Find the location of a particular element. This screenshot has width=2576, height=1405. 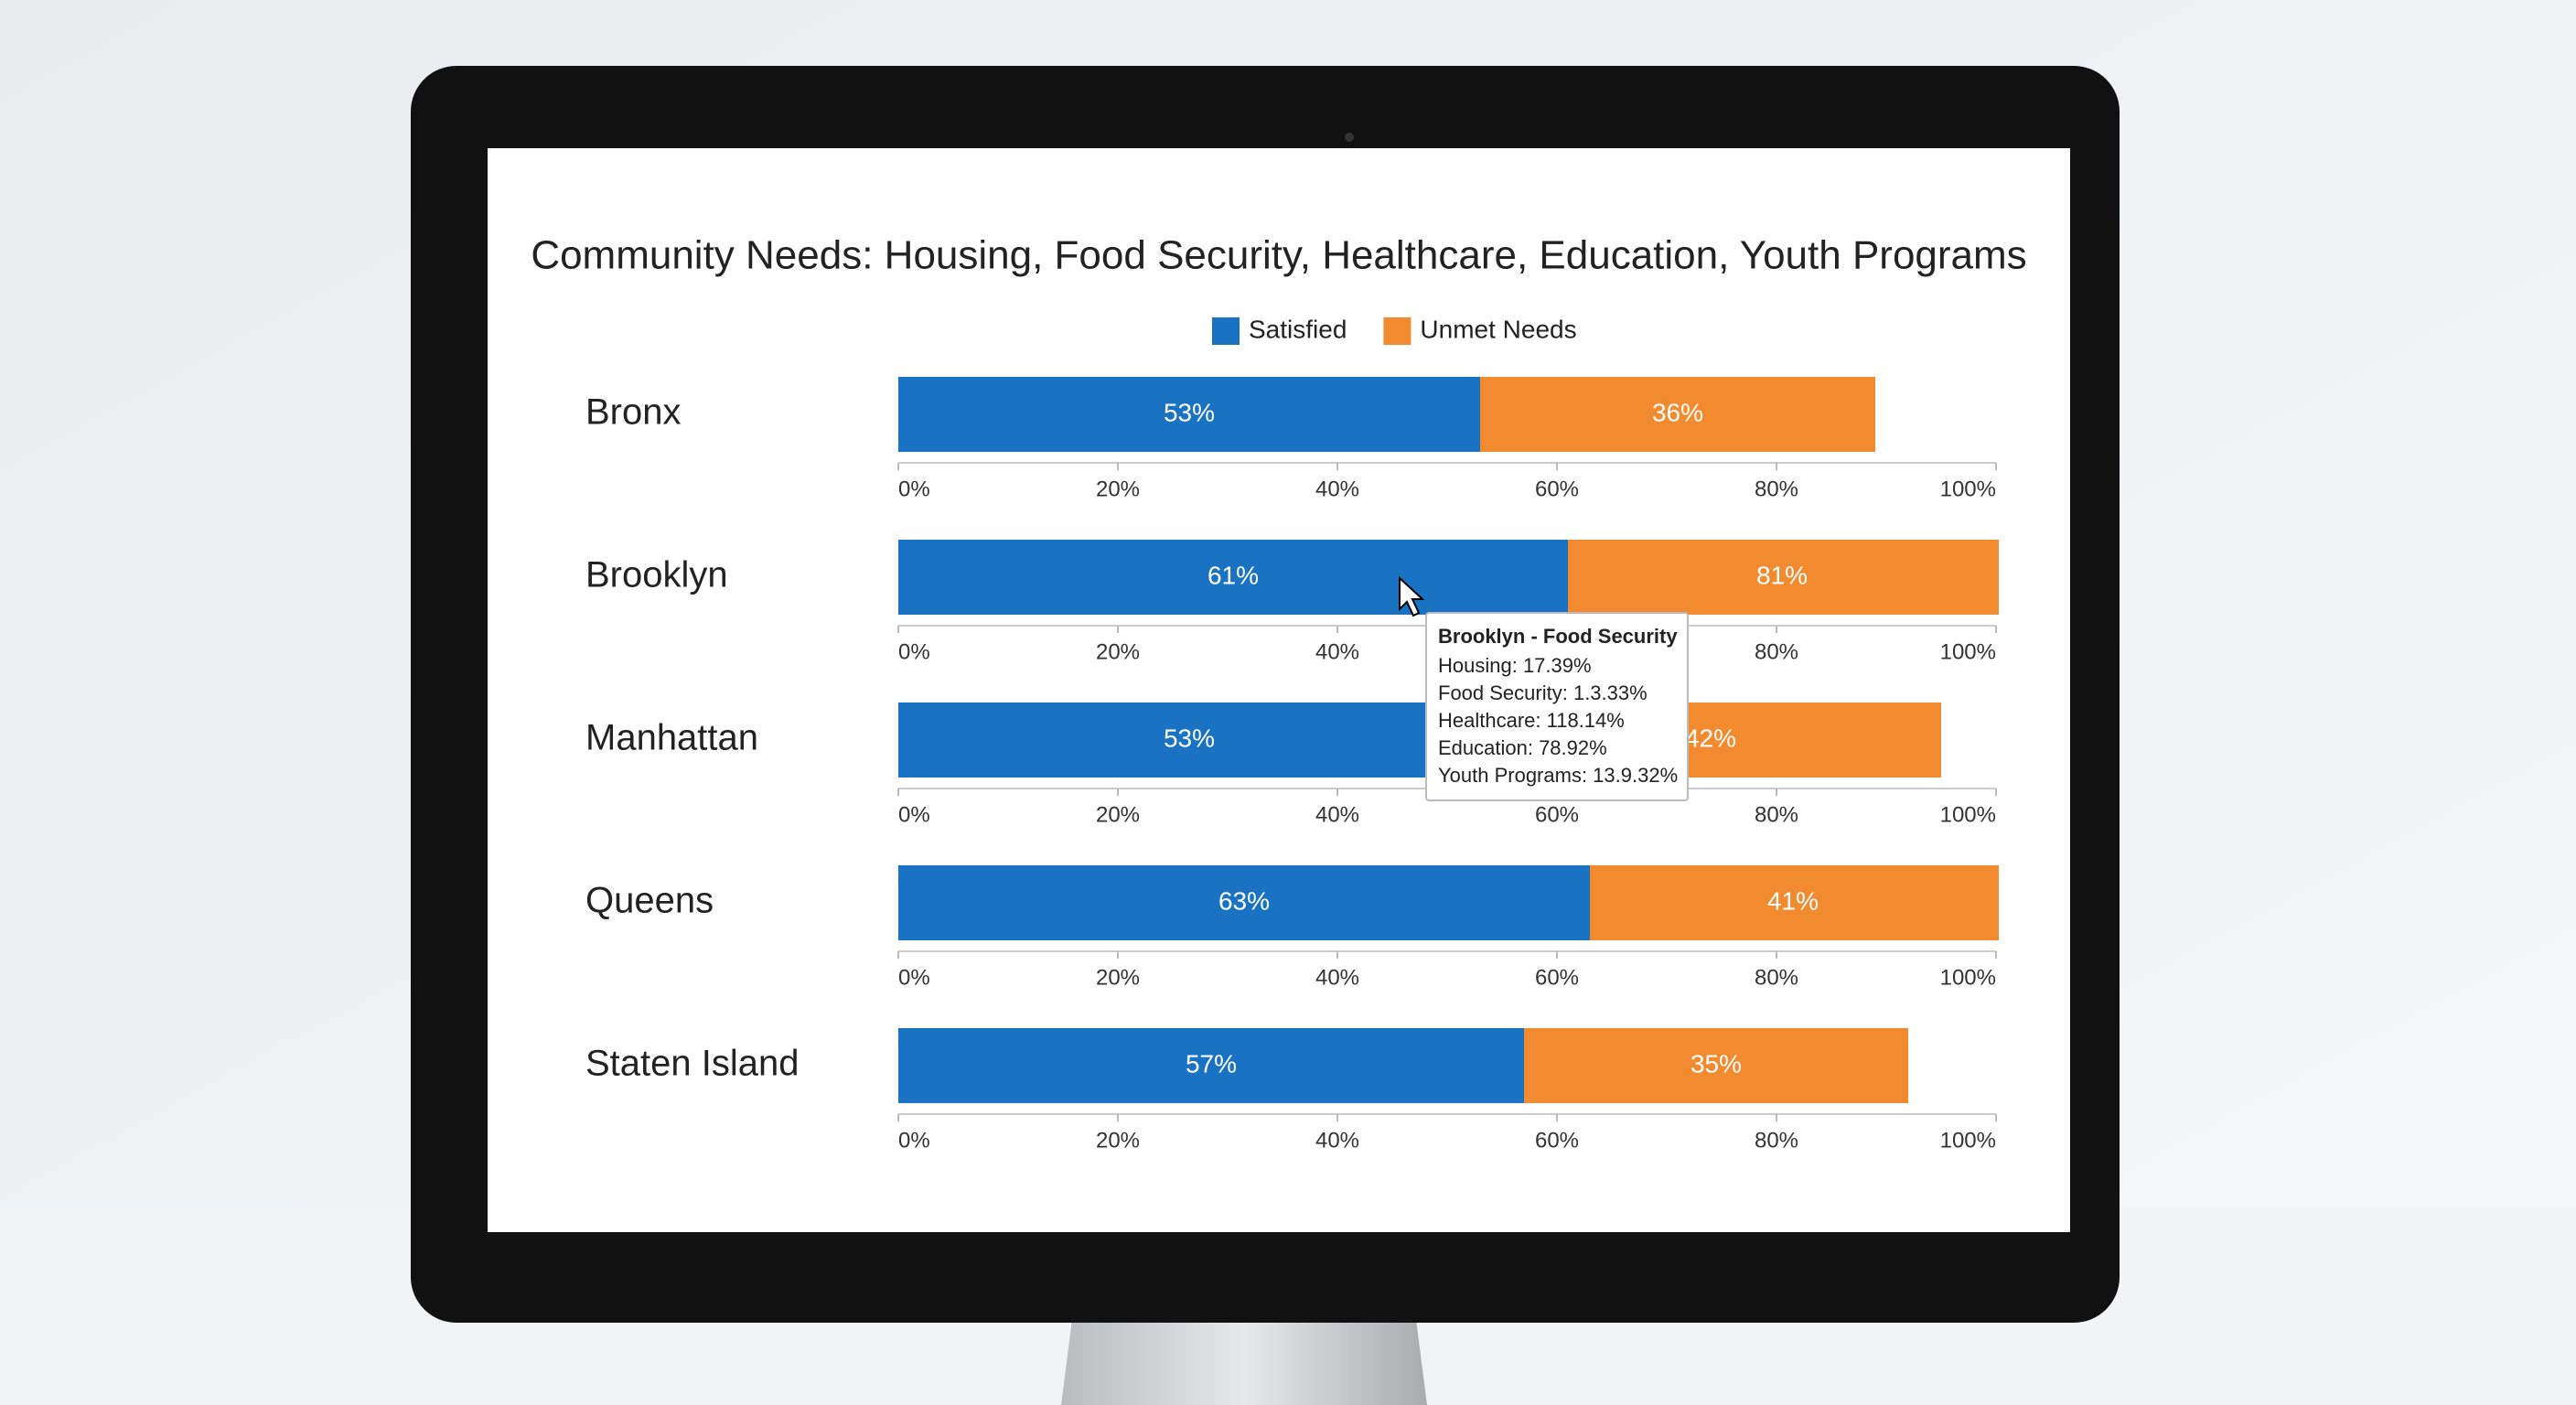

tooltip-line: Food Security: 1.3.33% is located at coordinates (1543, 692).